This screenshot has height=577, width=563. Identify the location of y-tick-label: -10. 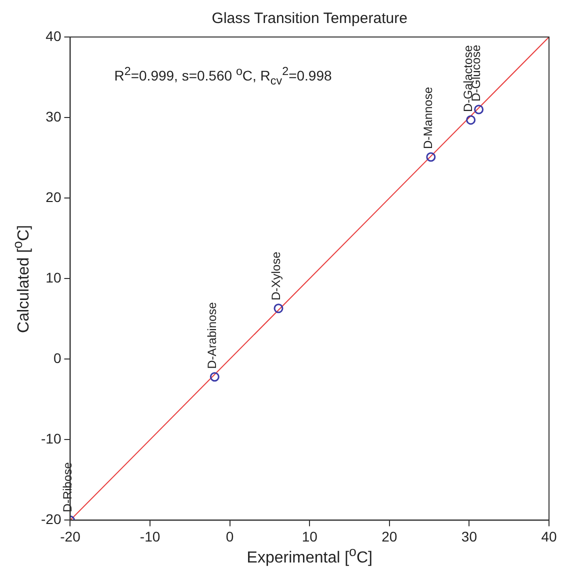
(51, 438).